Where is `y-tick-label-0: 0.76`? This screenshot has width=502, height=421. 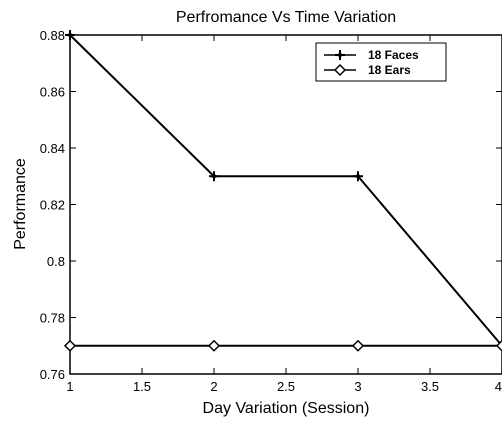
y-tick-label-0: 0.76 is located at coordinates (52, 374).